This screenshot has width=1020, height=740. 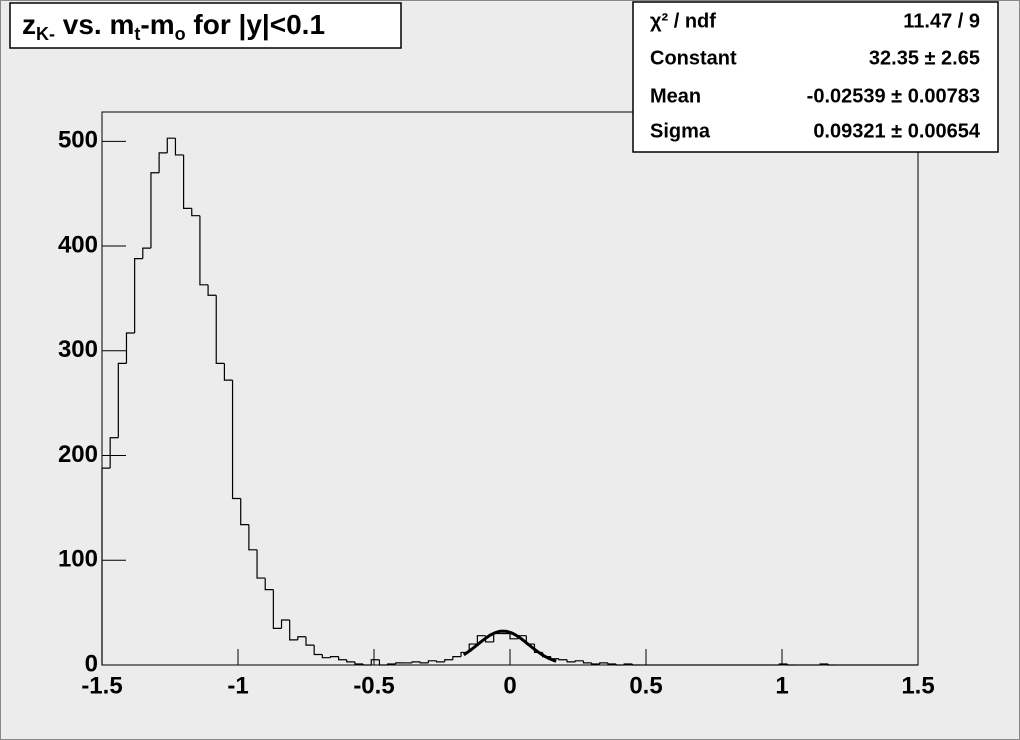 What do you see at coordinates (29, 24) in the screenshot?
I see `title-part: z` at bounding box center [29, 24].